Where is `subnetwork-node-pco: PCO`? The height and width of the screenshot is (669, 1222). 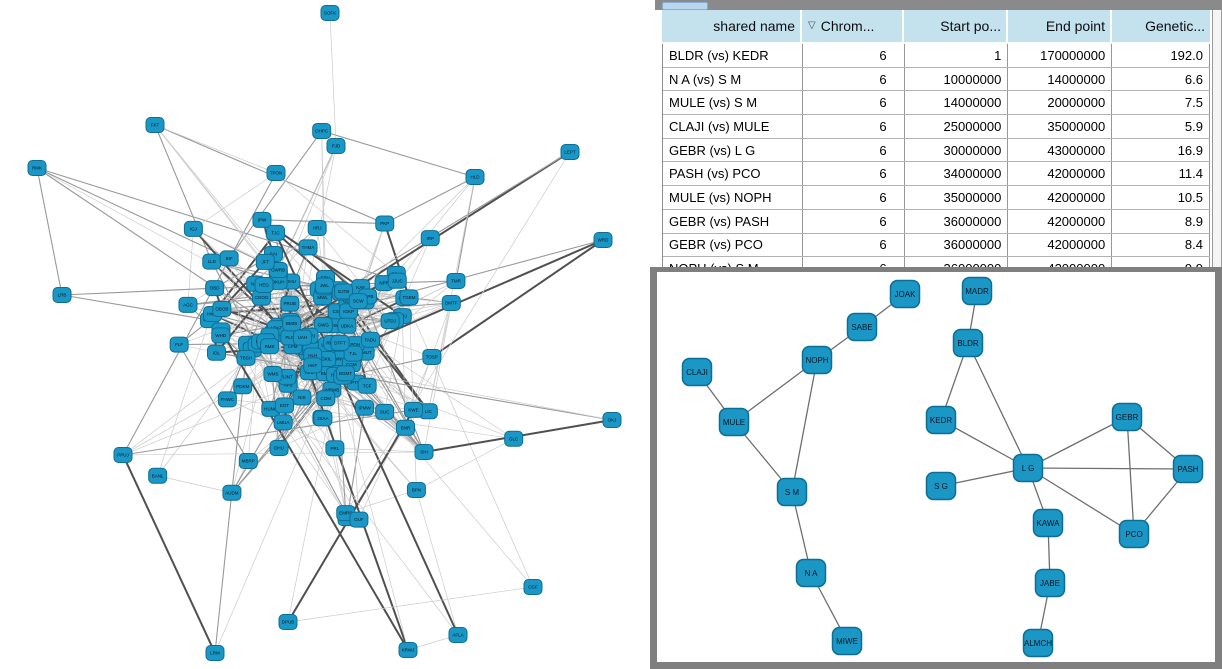
subnetwork-node-pco: PCO is located at coordinates (1134, 534).